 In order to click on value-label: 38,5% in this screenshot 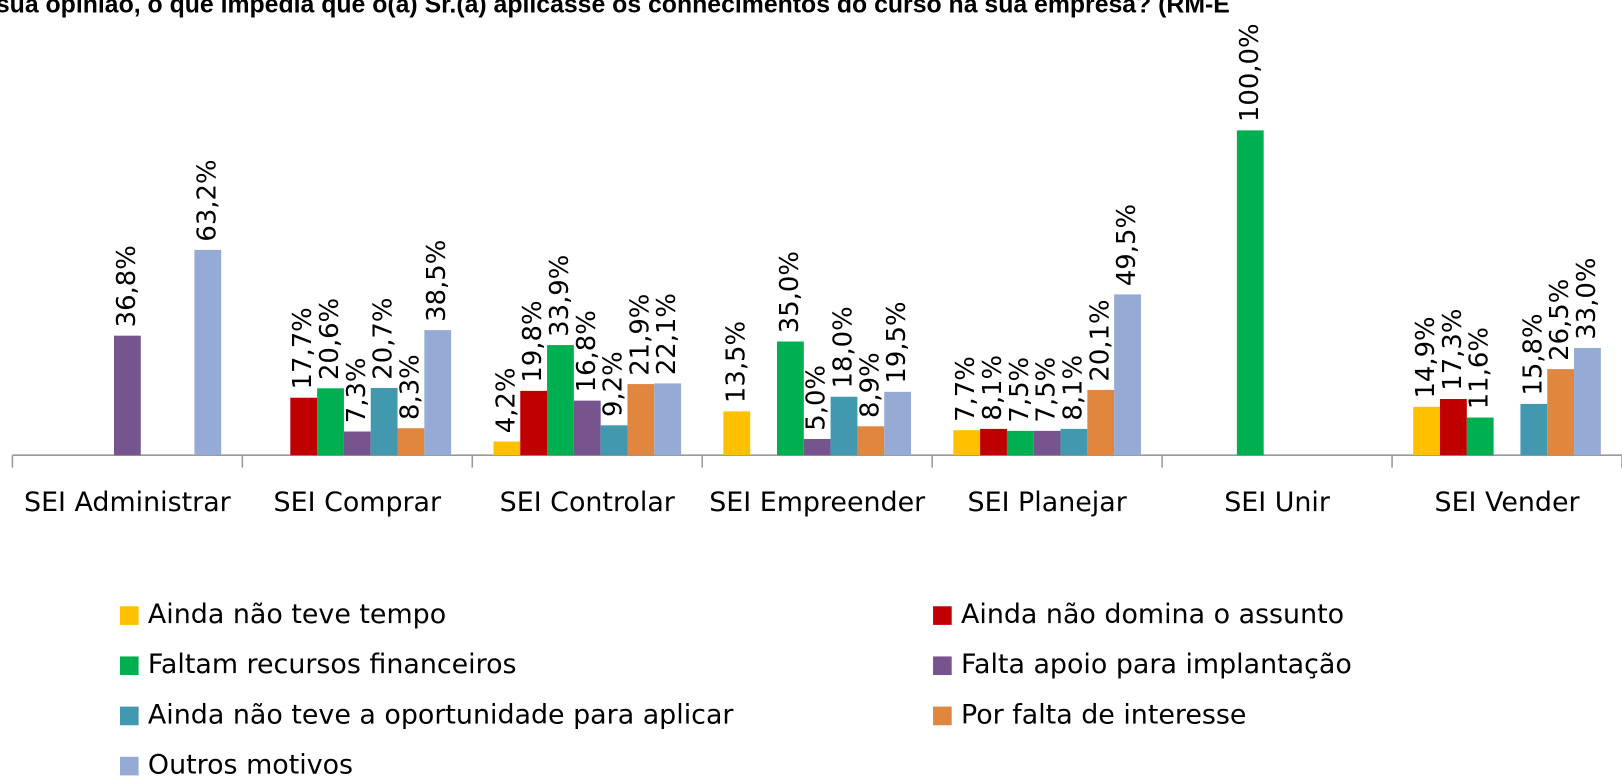, I will do `click(437, 281)`.